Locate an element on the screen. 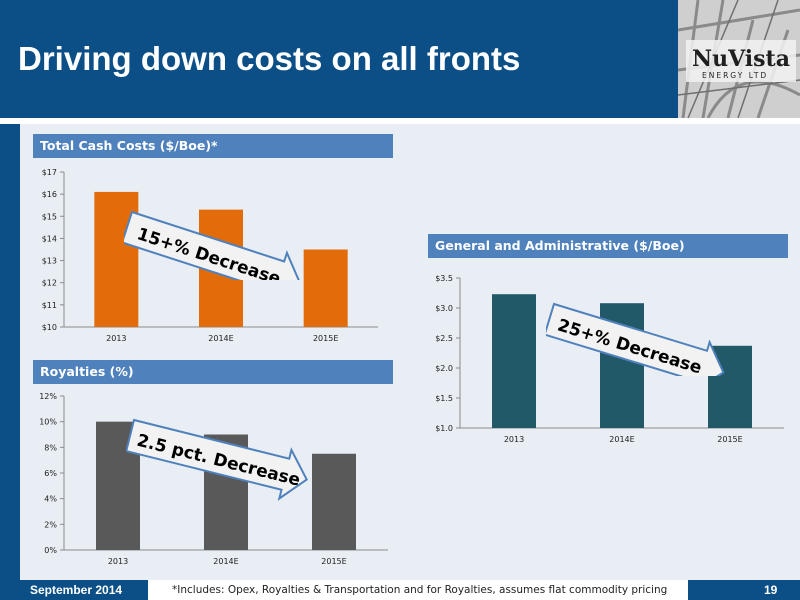 The height and width of the screenshot is (600, 800). total-cash-costs-chart: $10 $11 $12 $13 $14 $15 $16 $17 2013 2014E 2015E is located at coordinates (210, 255).